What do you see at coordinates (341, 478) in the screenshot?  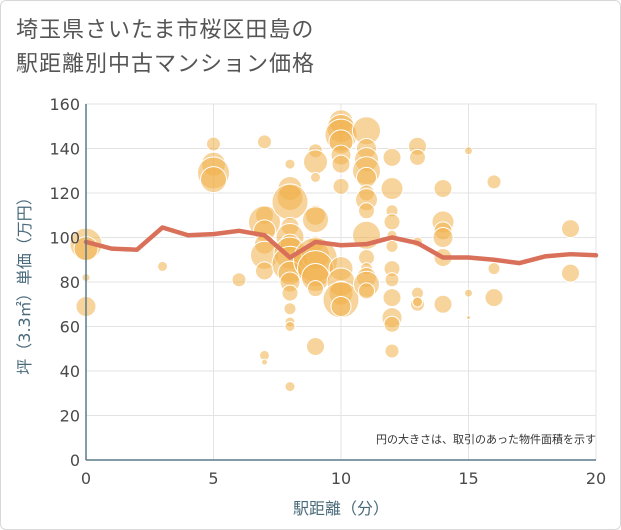 I see `x-tick-label: 10` at bounding box center [341, 478].